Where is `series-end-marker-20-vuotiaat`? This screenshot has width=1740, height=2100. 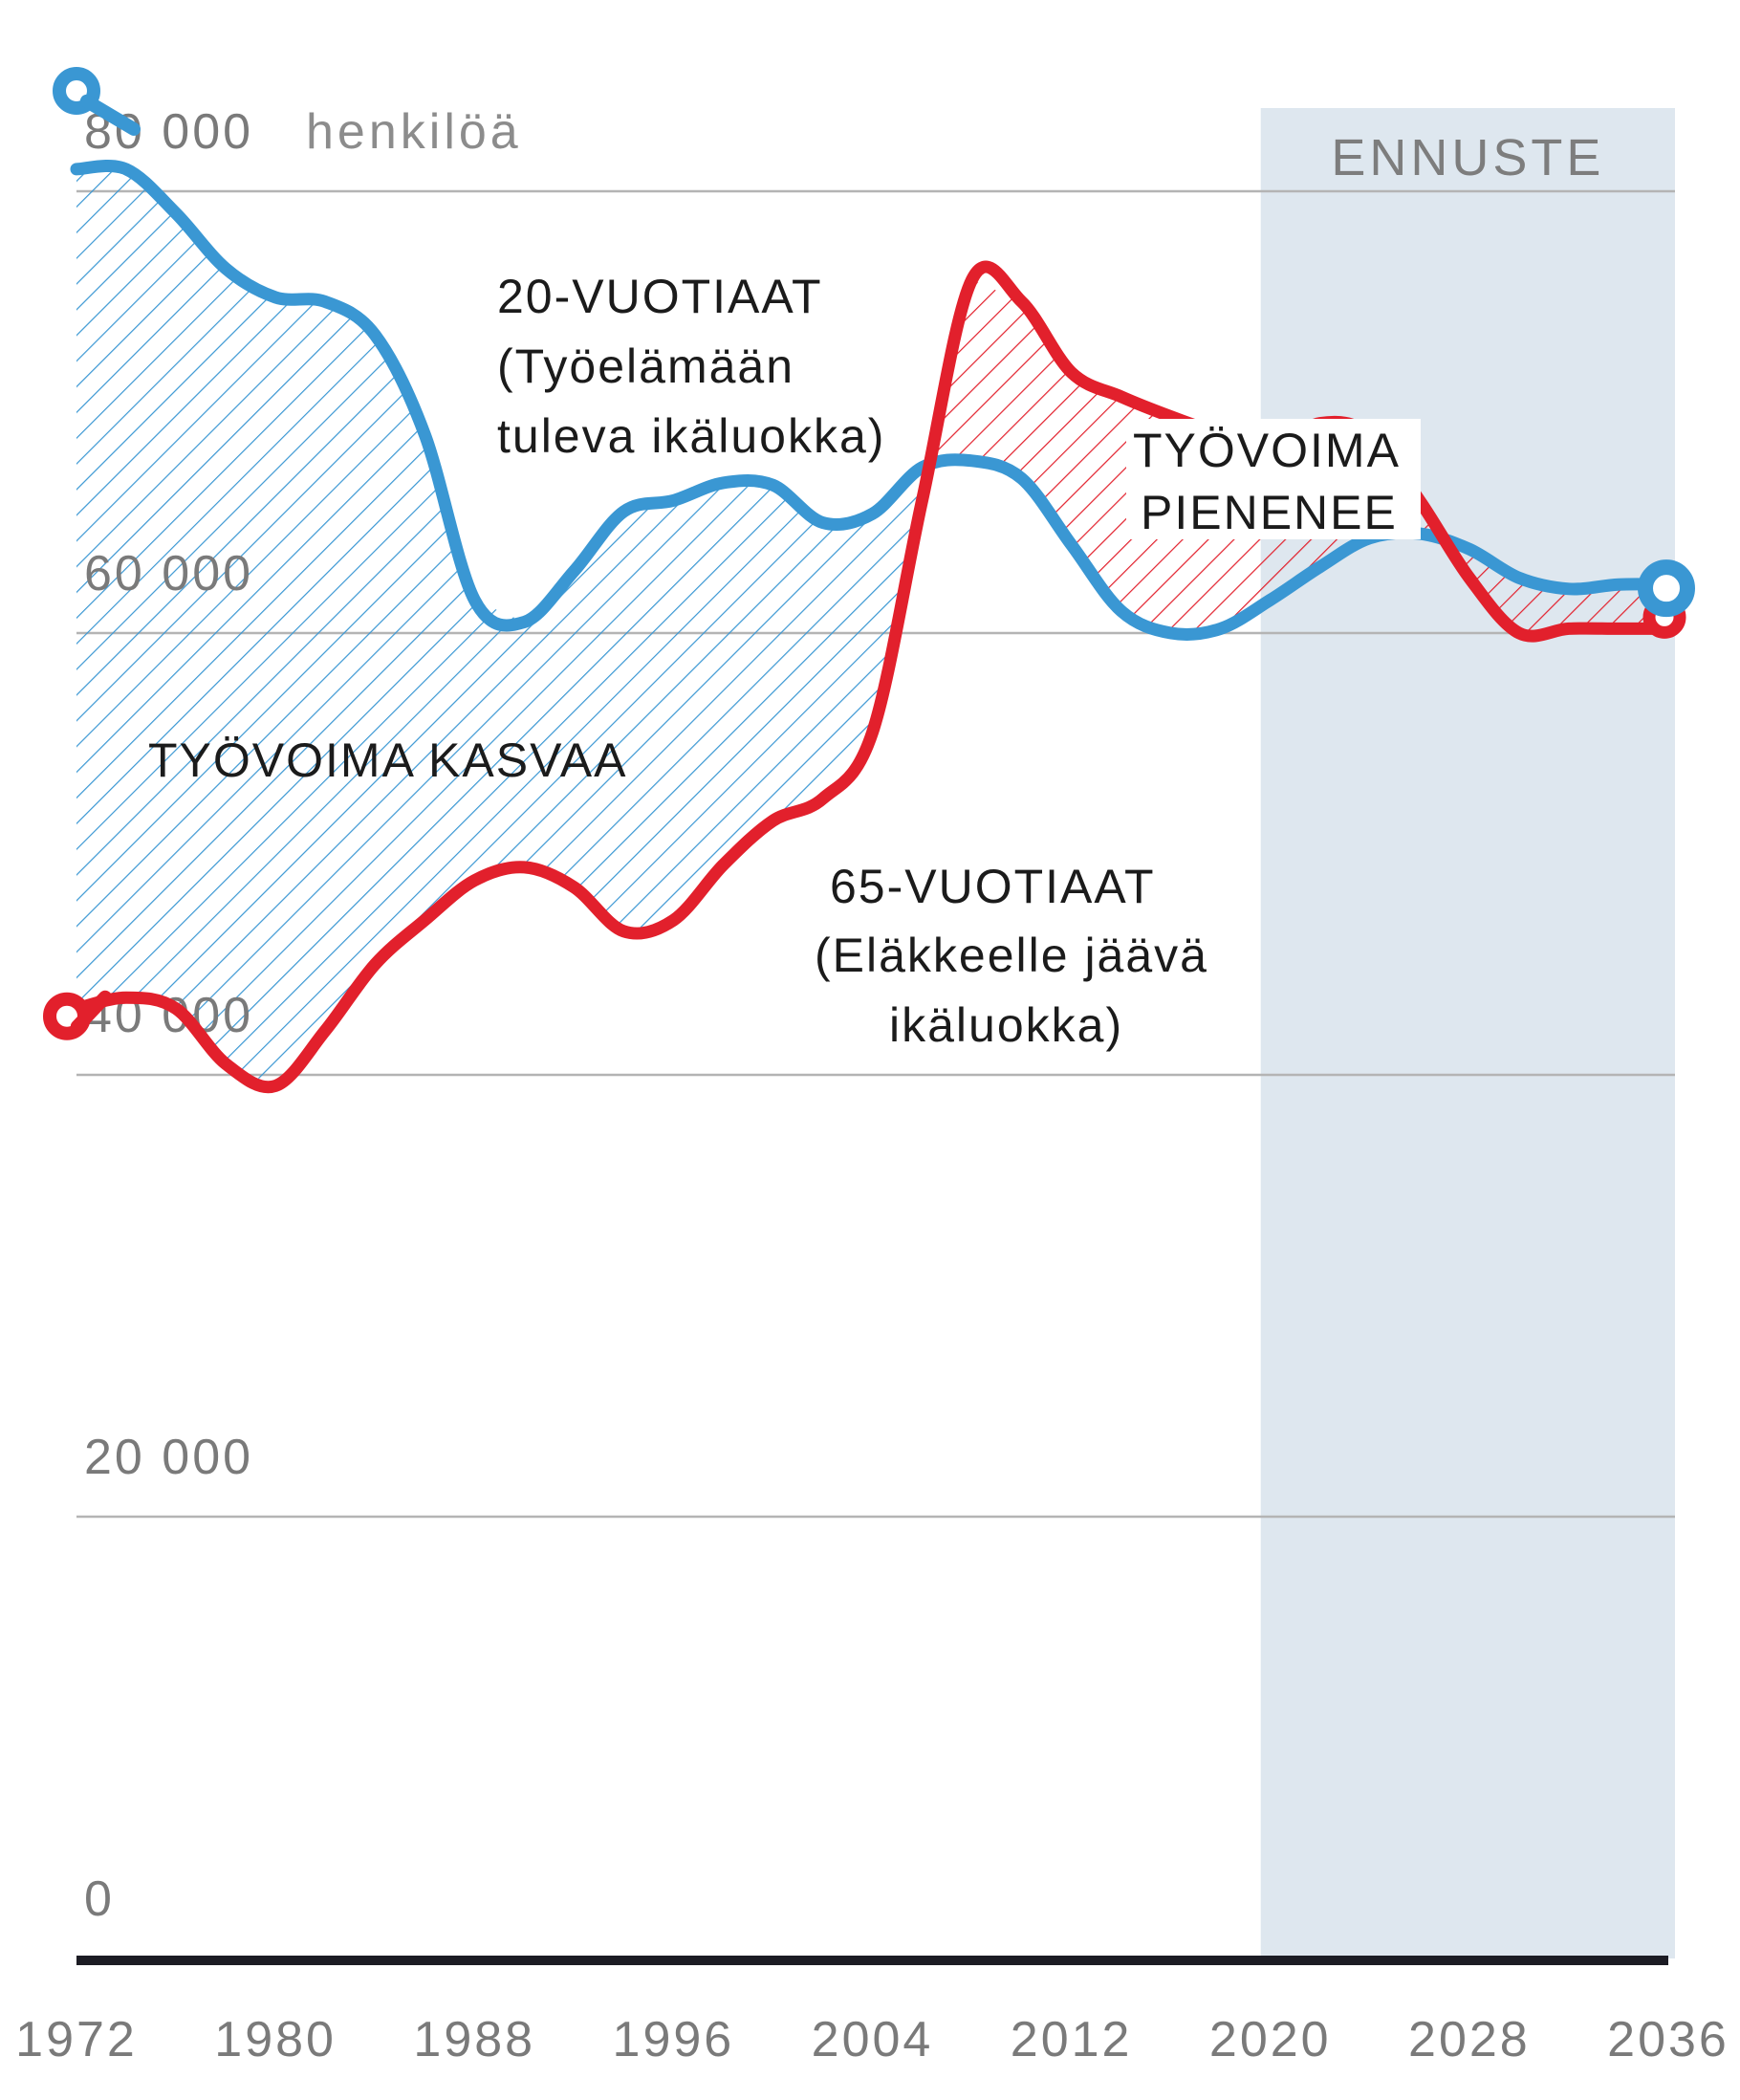
series-end-marker-20-vuotiaat is located at coordinates (1666, 588).